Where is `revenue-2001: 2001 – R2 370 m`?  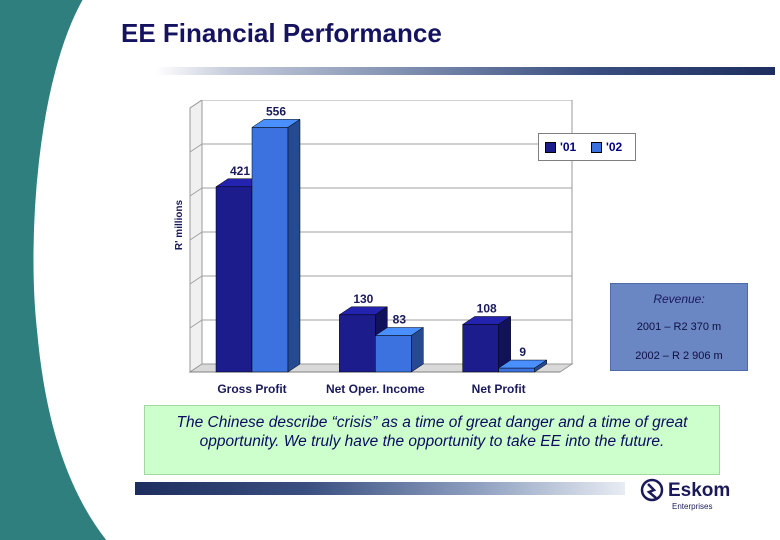
revenue-2001: 2001 – R2 370 m is located at coordinates (679, 327).